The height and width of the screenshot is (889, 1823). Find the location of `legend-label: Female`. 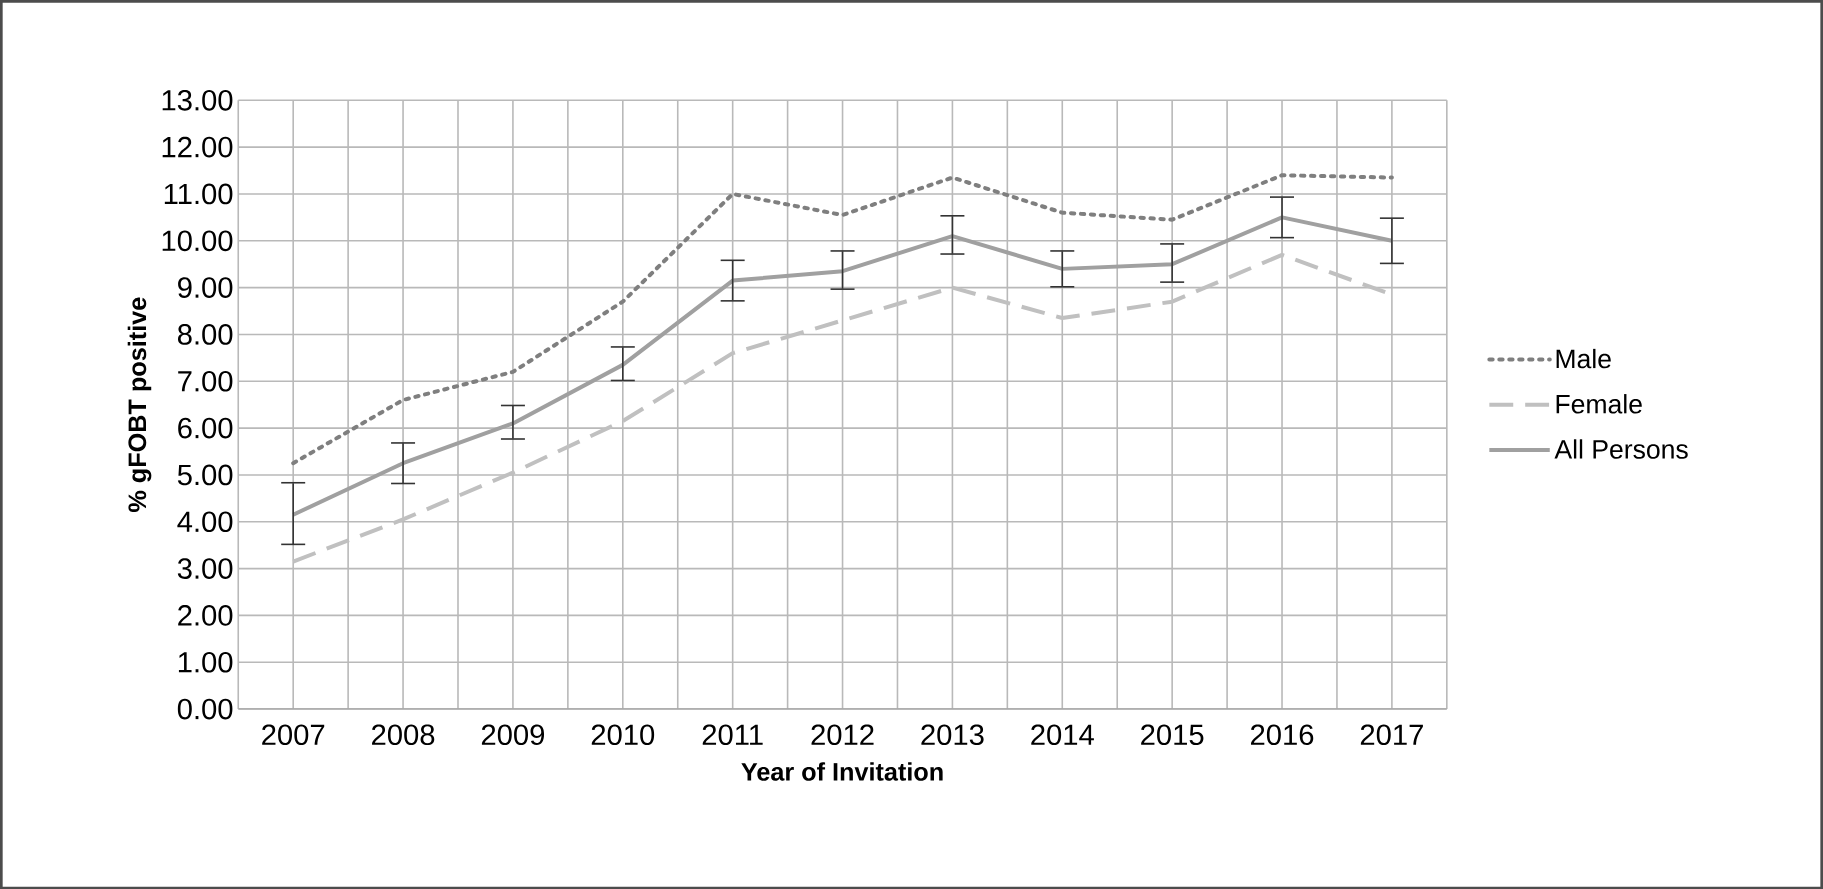

legend-label: Female is located at coordinates (1599, 403).